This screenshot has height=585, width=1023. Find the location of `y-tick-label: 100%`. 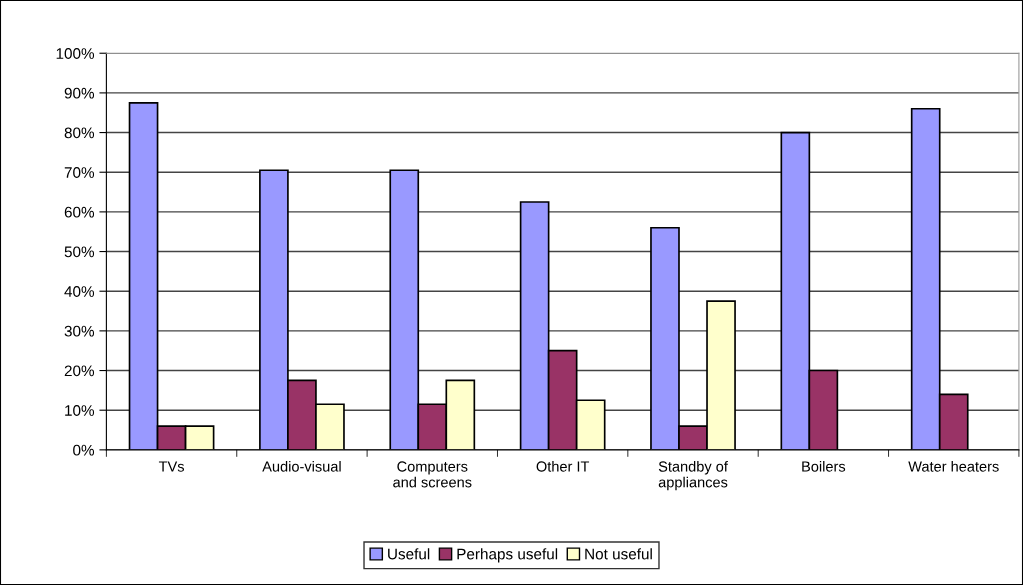

y-tick-label: 100% is located at coordinates (75, 53).